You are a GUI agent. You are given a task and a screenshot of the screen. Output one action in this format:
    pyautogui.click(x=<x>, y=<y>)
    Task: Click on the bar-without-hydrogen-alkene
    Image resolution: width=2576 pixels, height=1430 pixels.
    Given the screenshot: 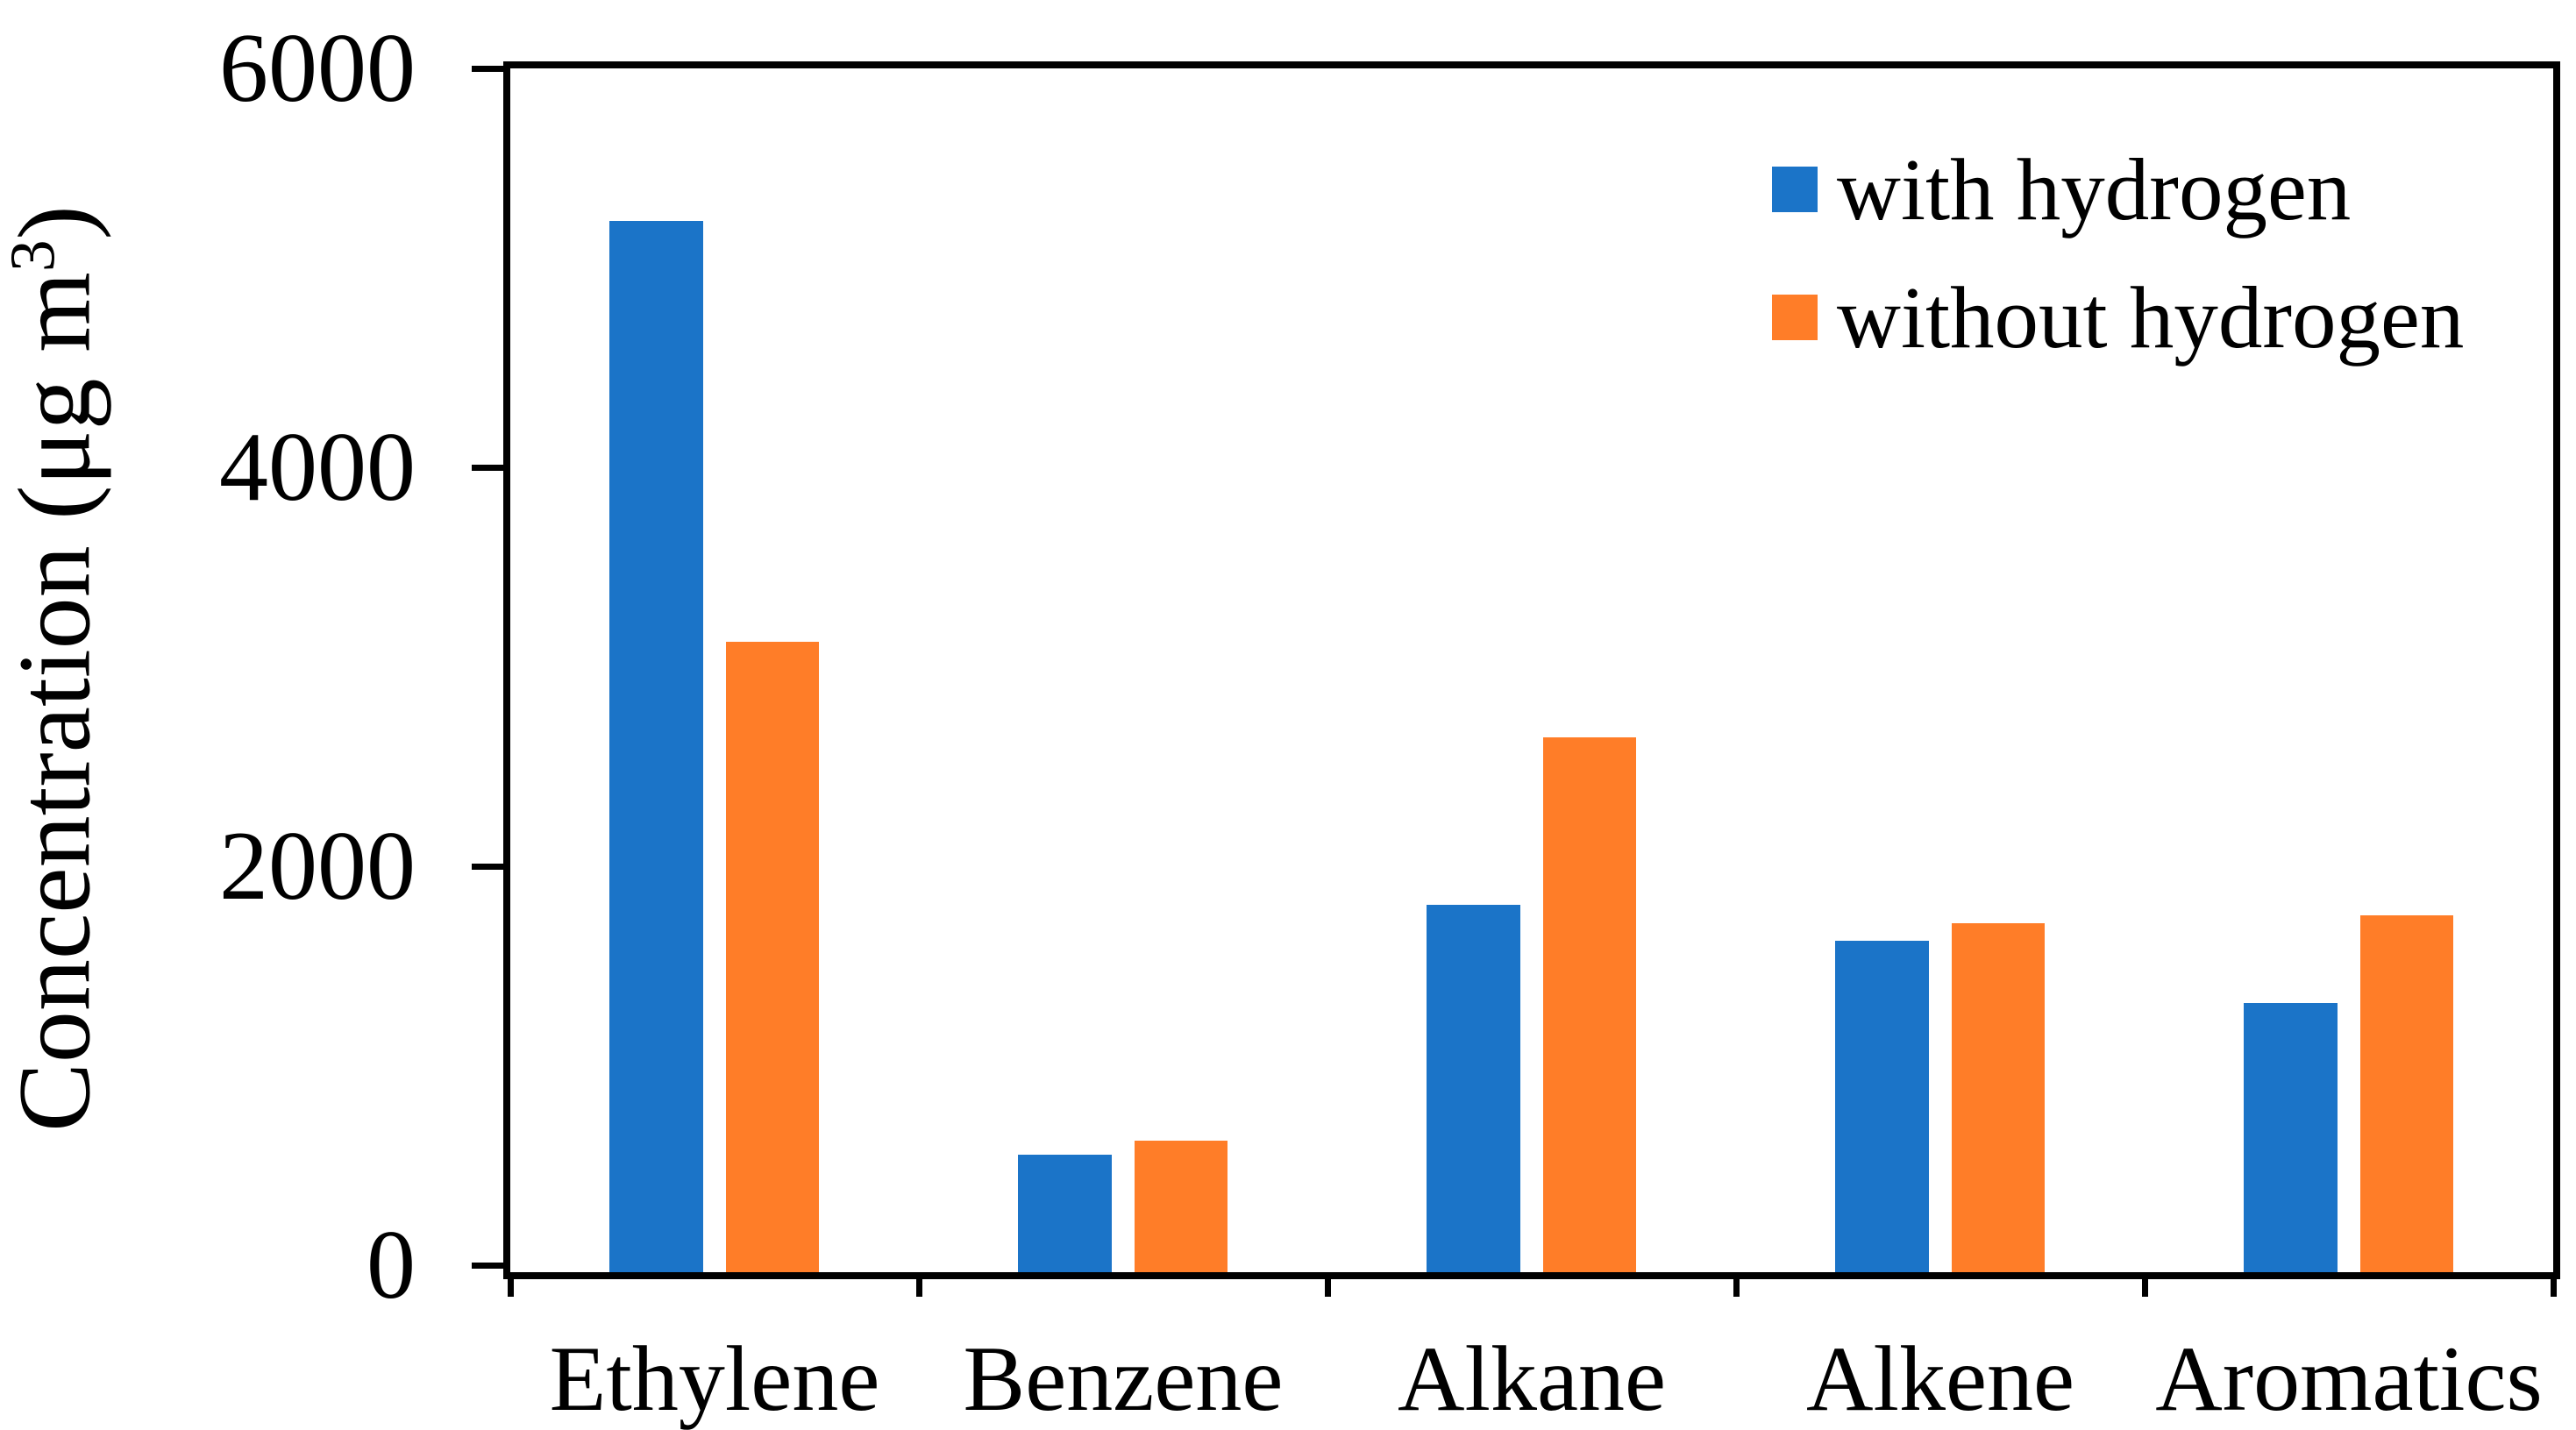 What is the action you would take?
    pyautogui.click(x=1998, y=1097)
    